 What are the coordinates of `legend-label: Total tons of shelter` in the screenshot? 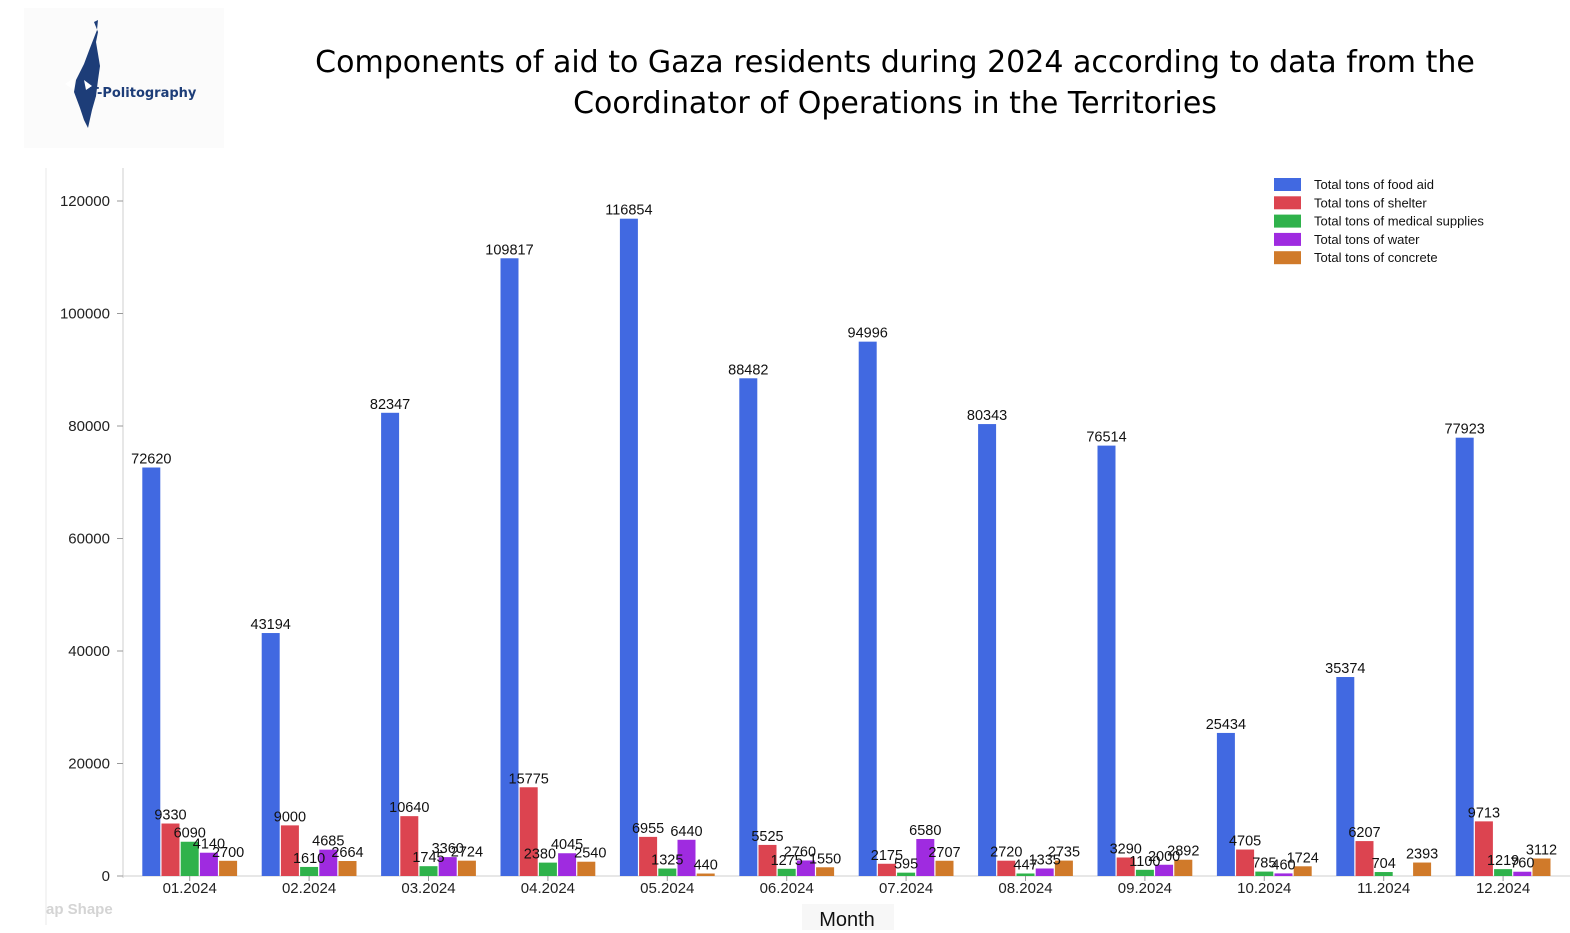 It's located at (1370, 202).